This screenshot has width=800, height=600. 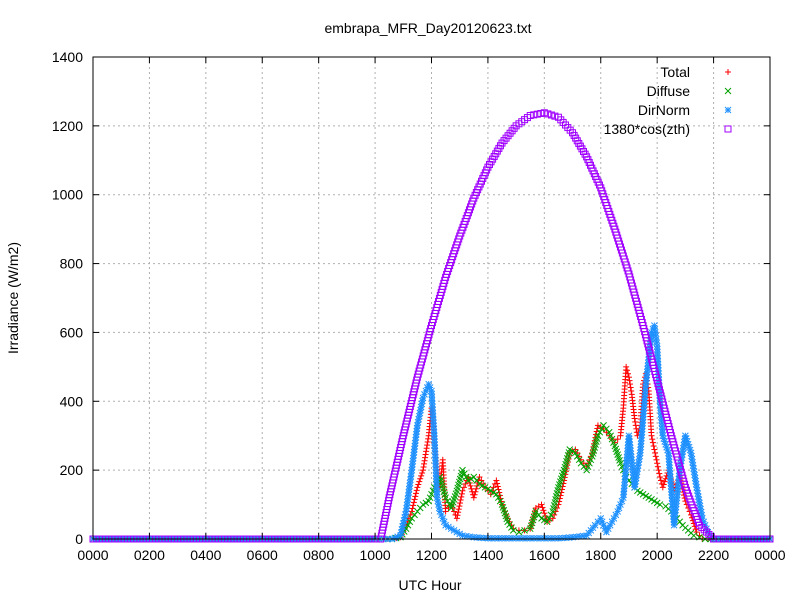 I want to click on y-tick-label: 200, so click(x=72, y=470).